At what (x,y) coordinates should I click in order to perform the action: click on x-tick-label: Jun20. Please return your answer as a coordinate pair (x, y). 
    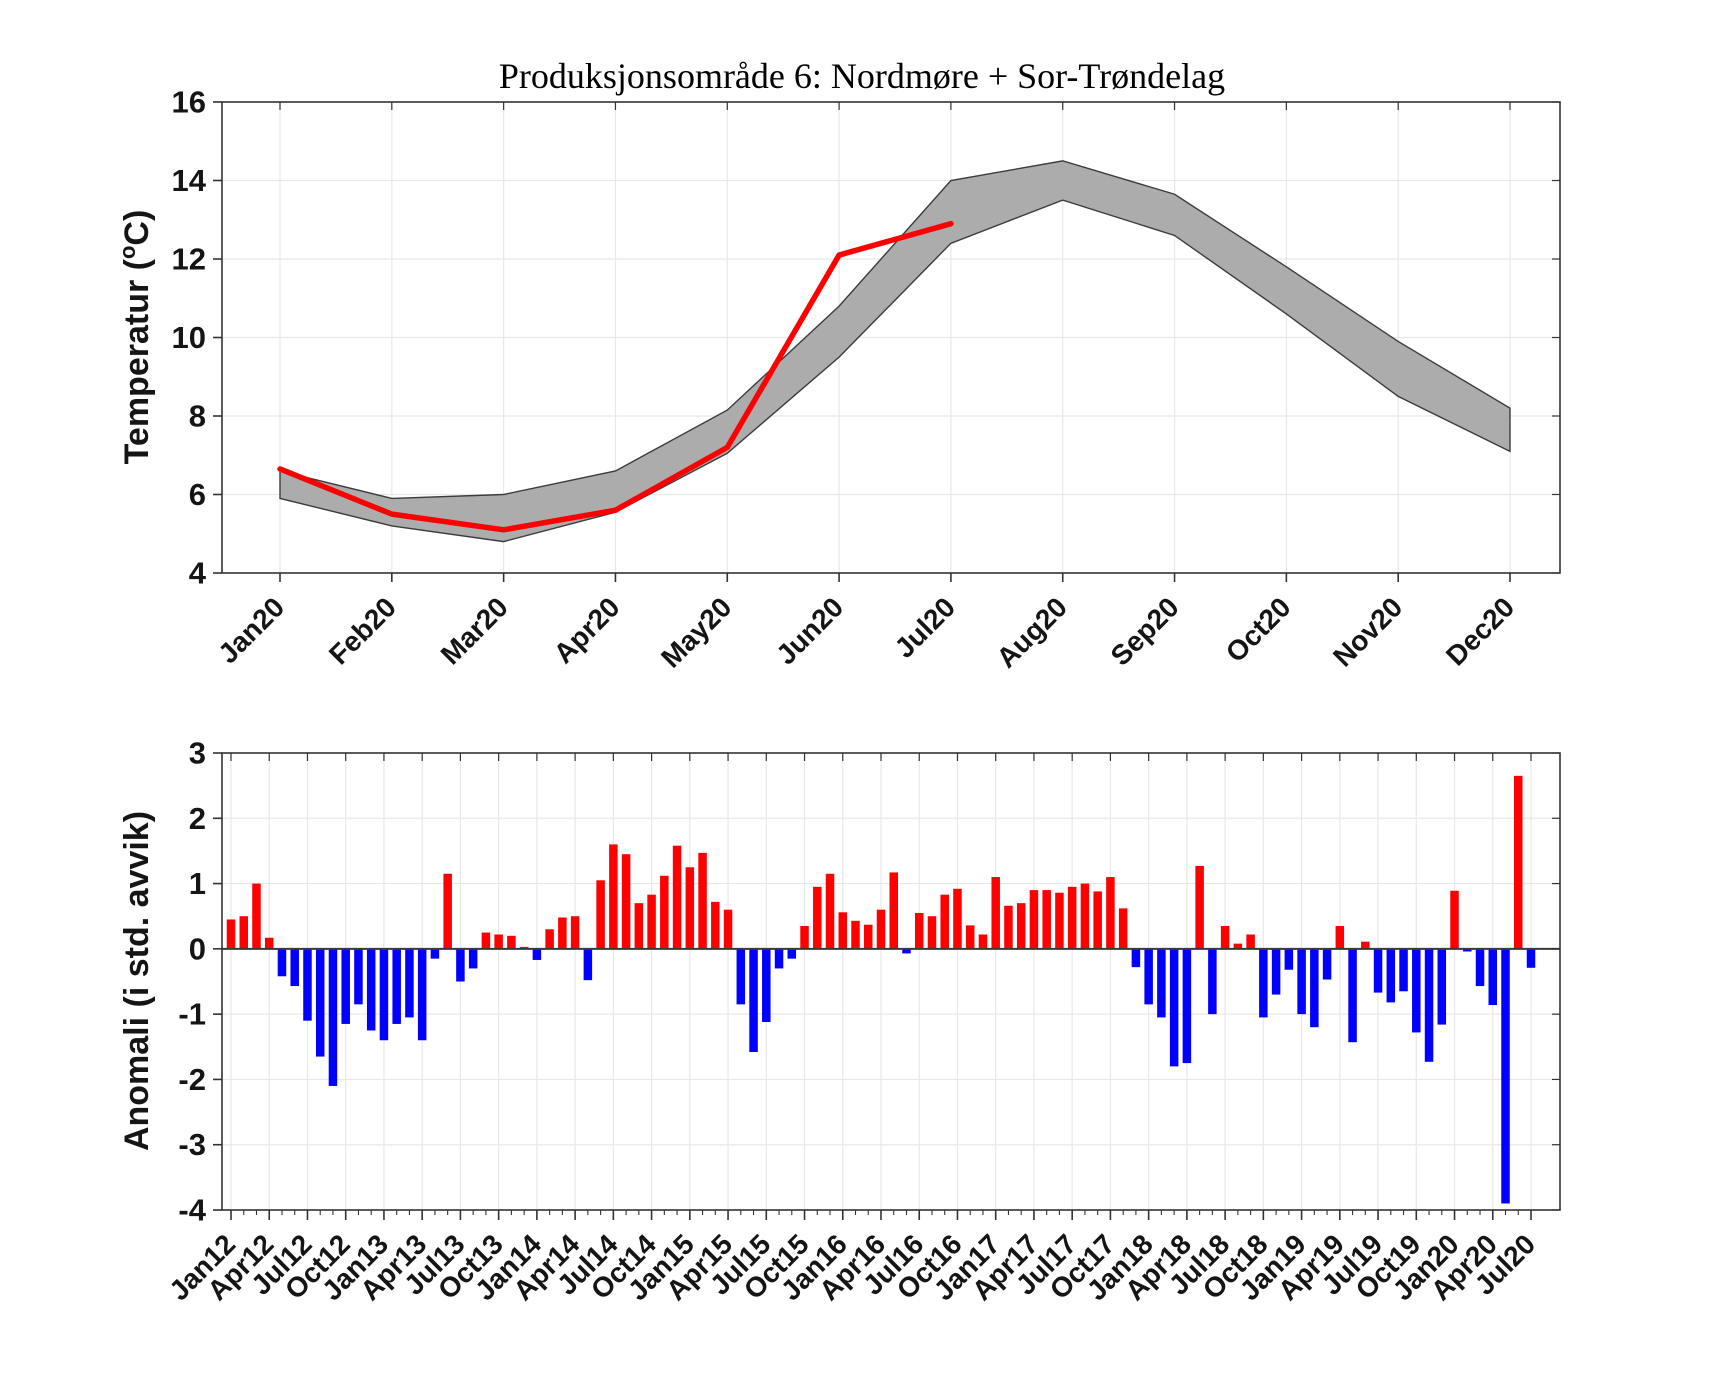
    Looking at the image, I should click on (809, 630).